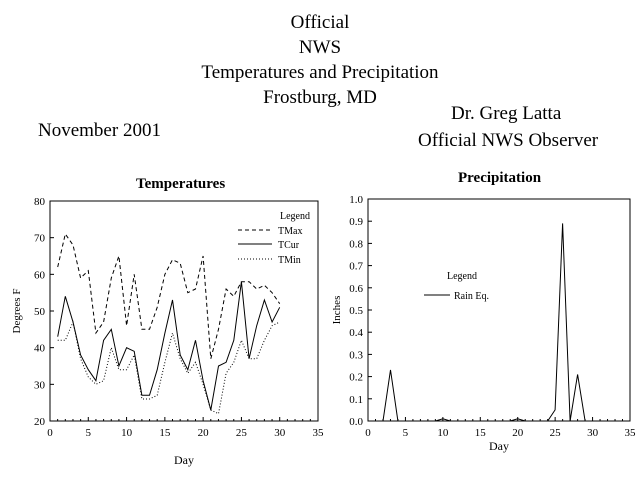 The image size is (640, 493). I want to click on precip-x-tick-label: 0, so click(368, 433).